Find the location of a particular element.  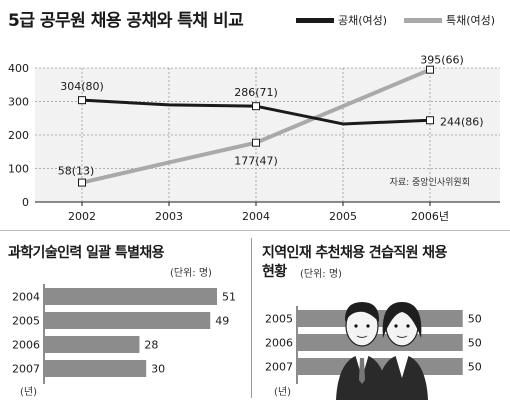

x-tick-label: 2006년 is located at coordinates (430, 216).